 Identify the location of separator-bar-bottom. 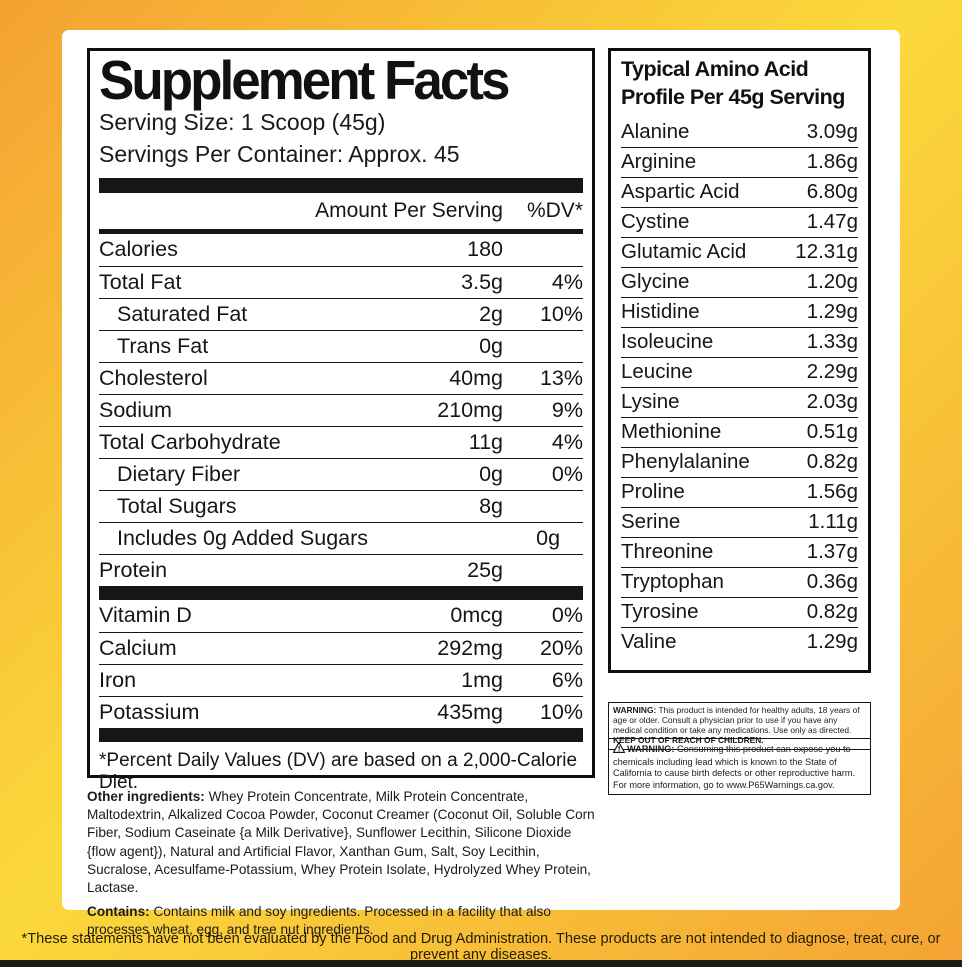
(341, 734).